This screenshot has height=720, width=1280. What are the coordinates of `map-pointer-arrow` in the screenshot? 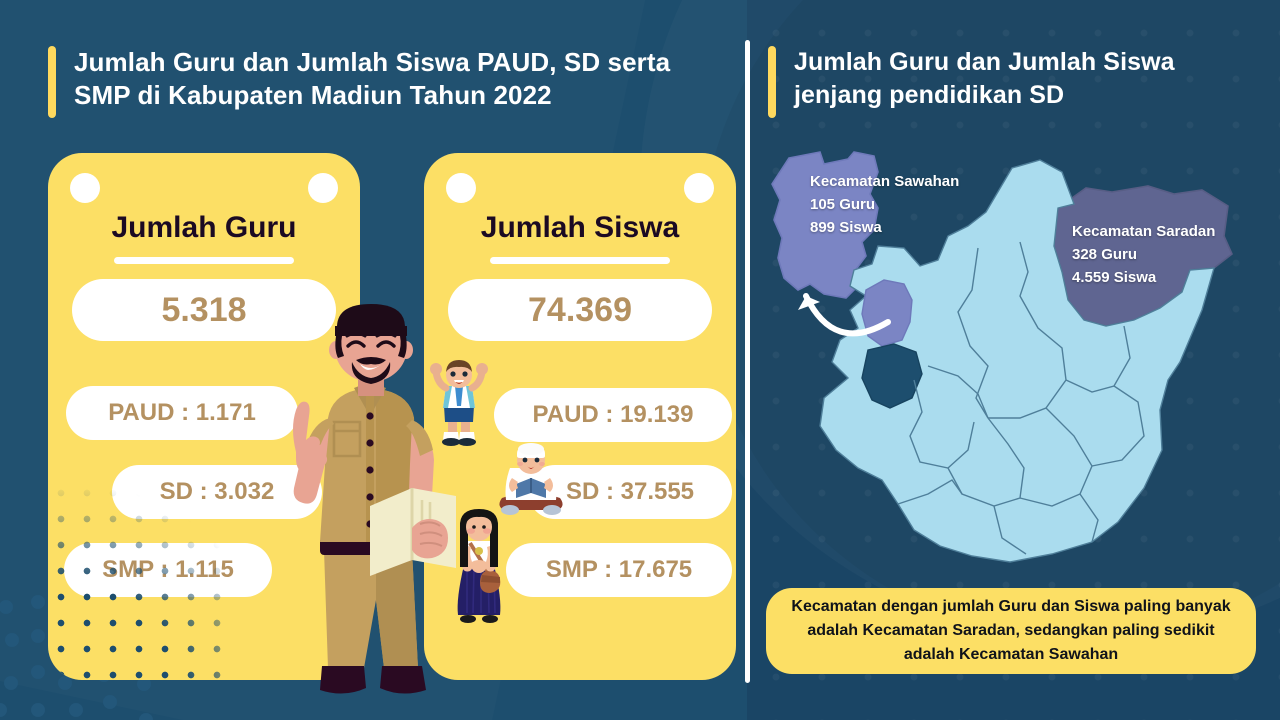 It's located at (847, 315).